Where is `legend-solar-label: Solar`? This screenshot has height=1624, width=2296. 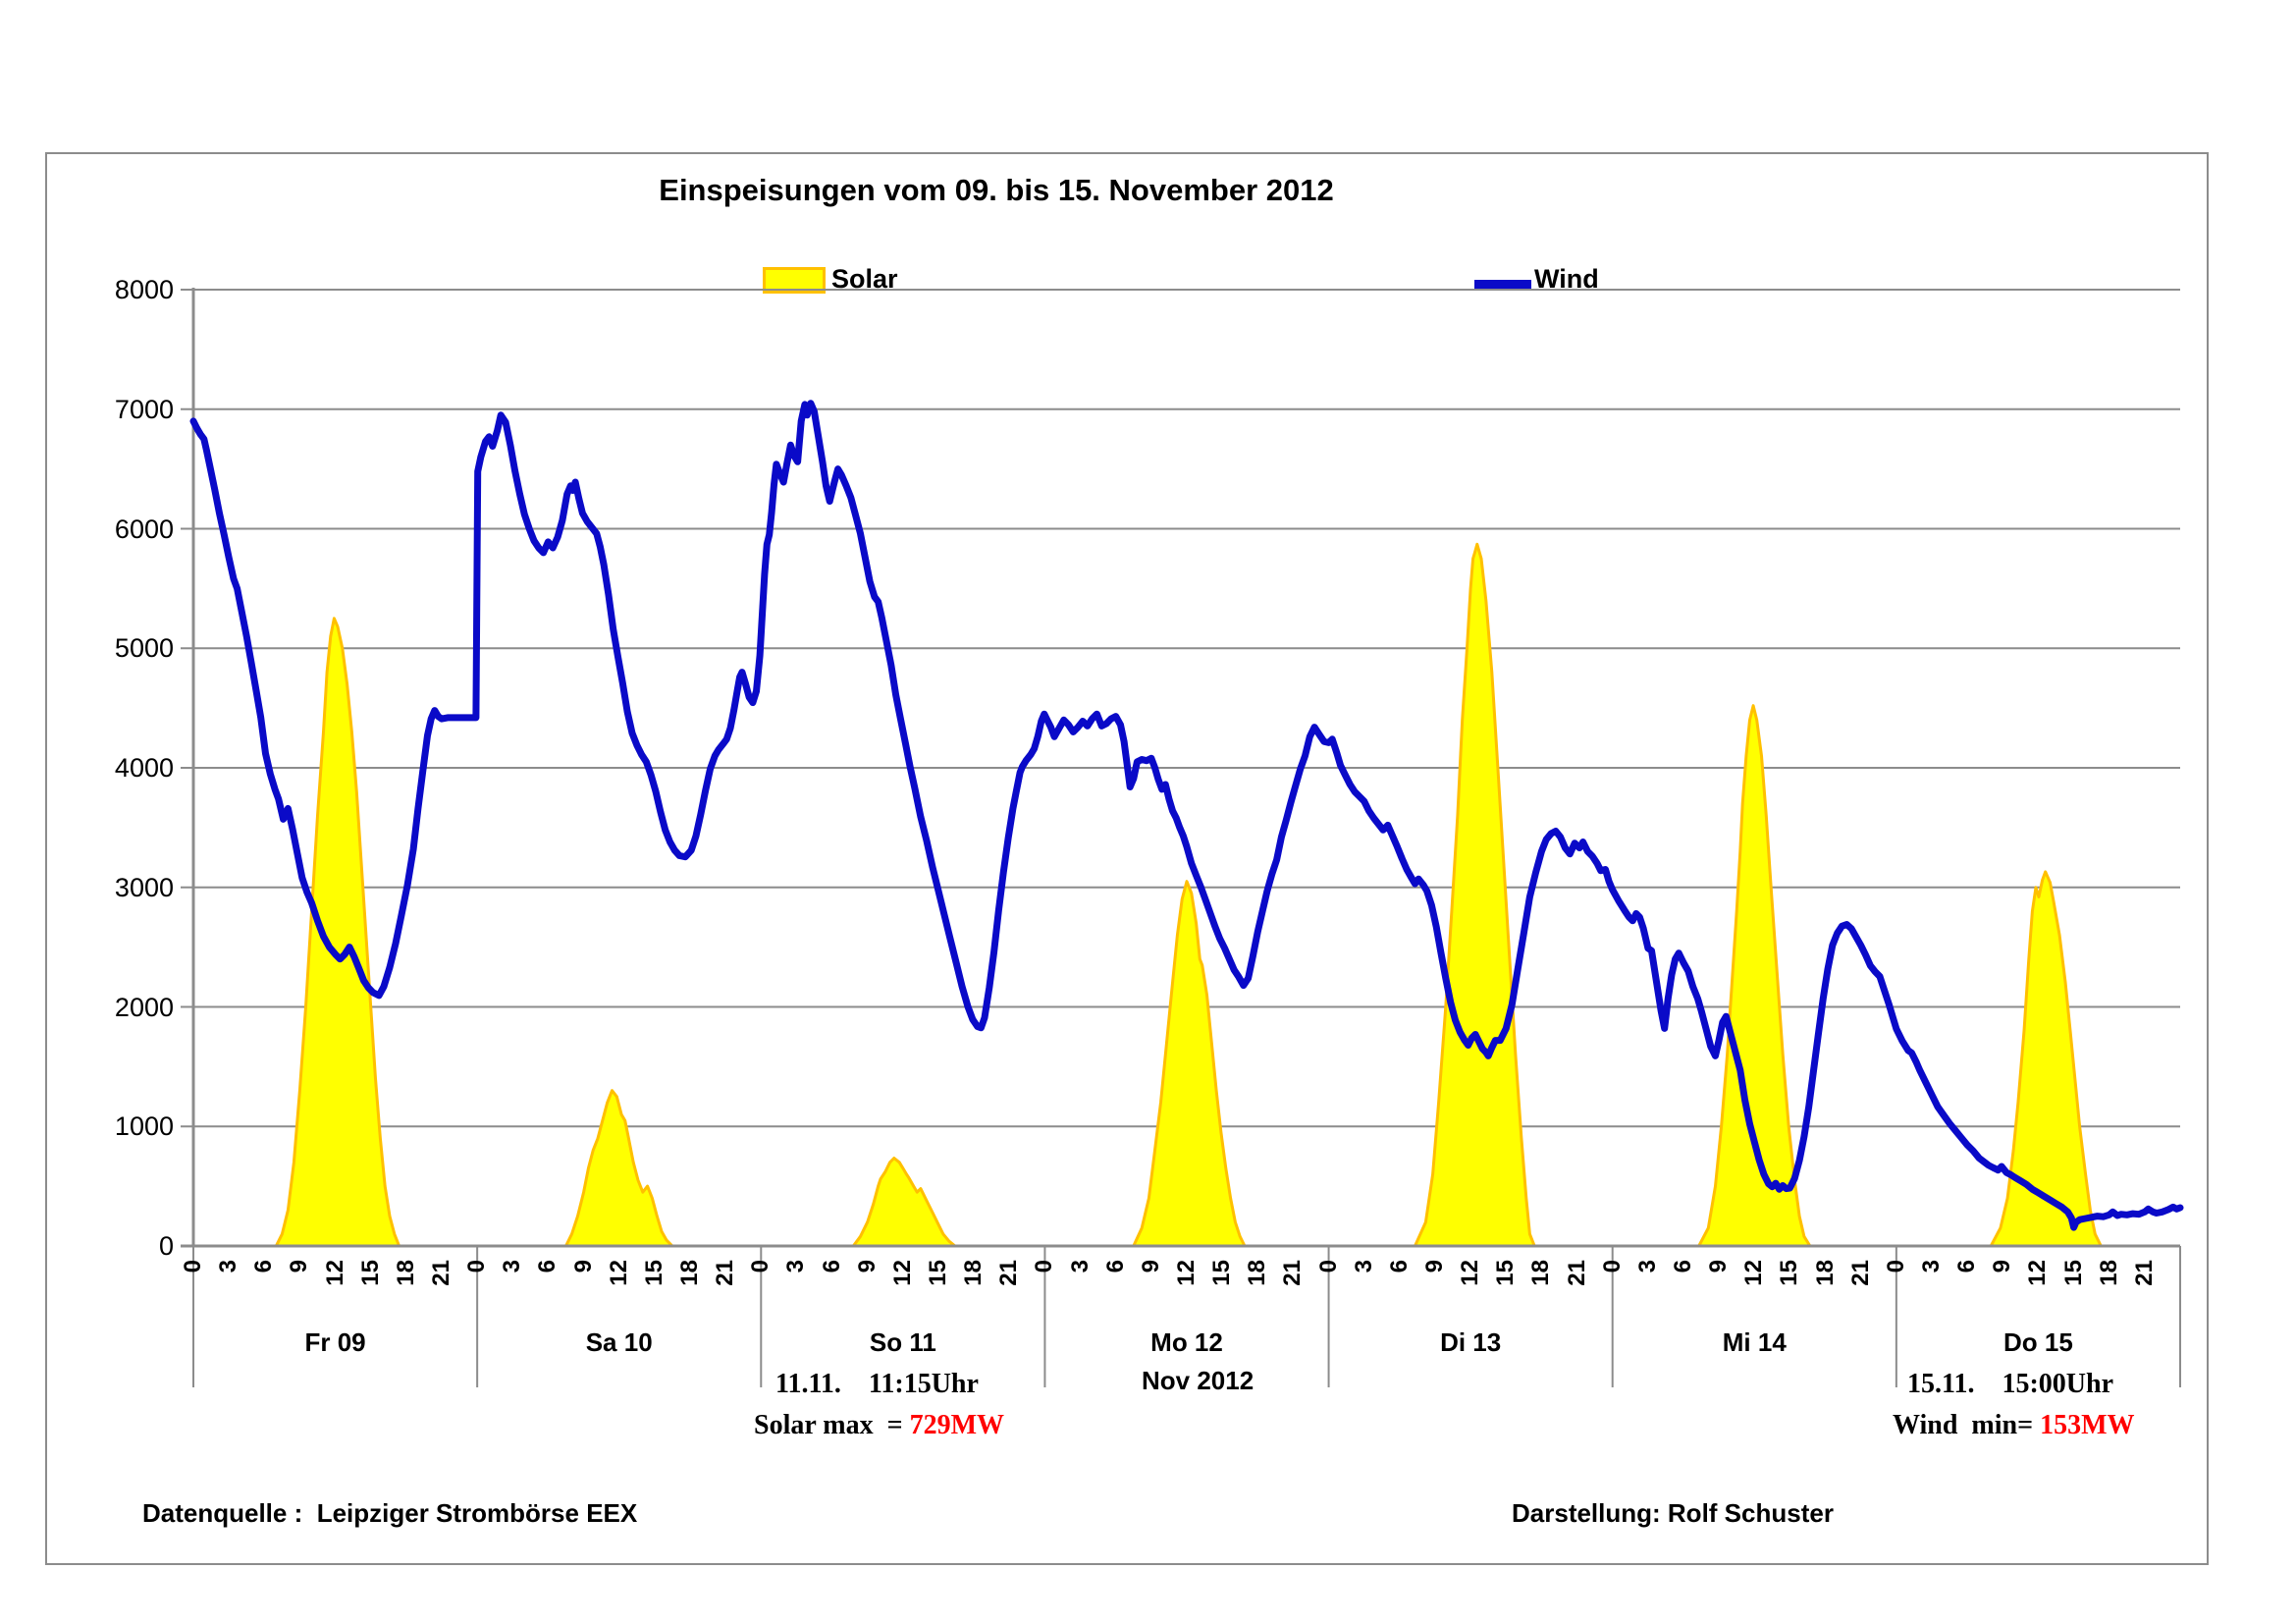 legend-solar-label: Solar is located at coordinates (865, 279).